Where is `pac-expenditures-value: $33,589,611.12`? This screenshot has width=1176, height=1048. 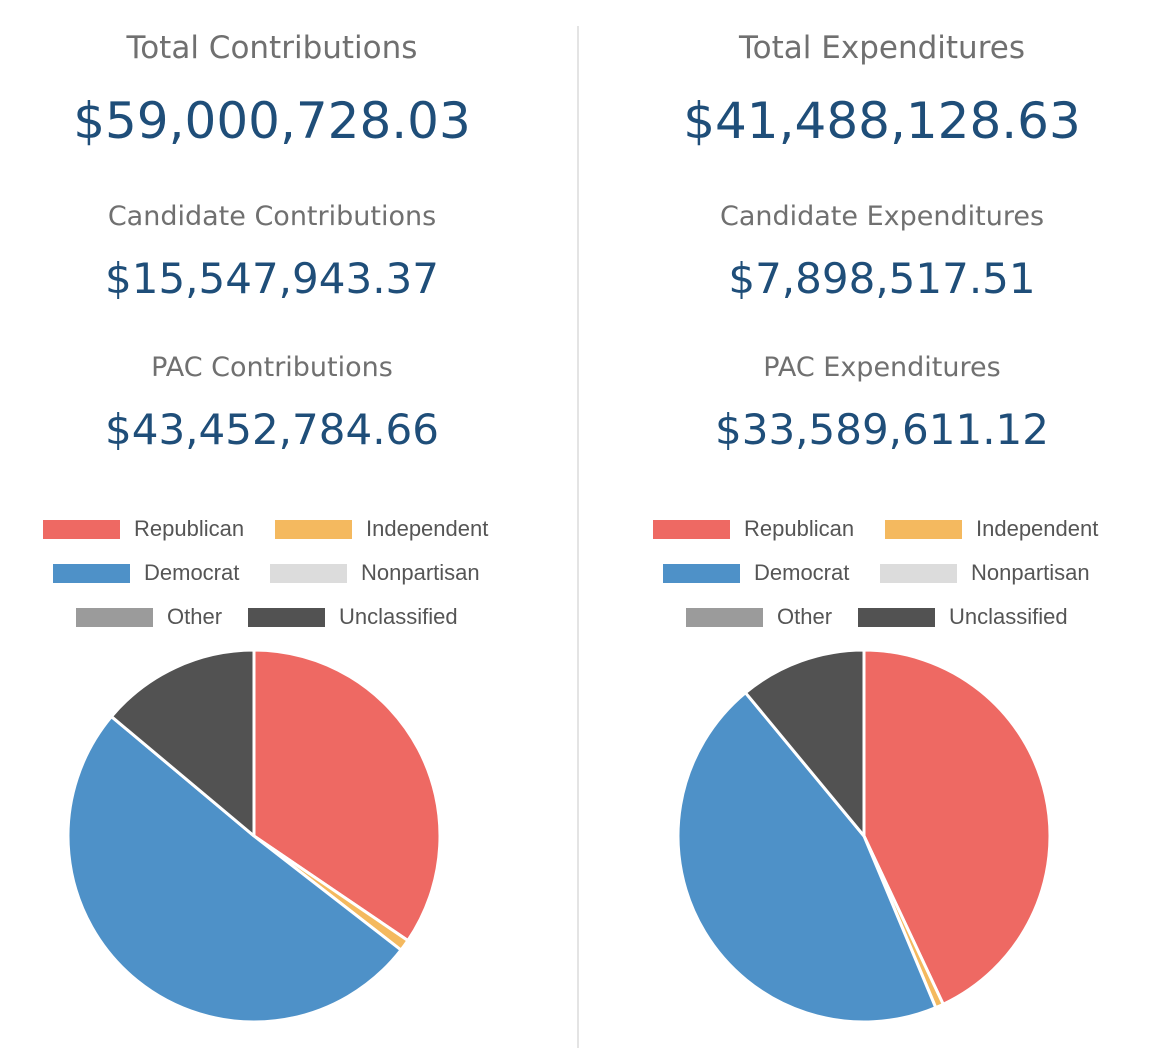 pac-expenditures-value: $33,589,611.12 is located at coordinates (882, 429).